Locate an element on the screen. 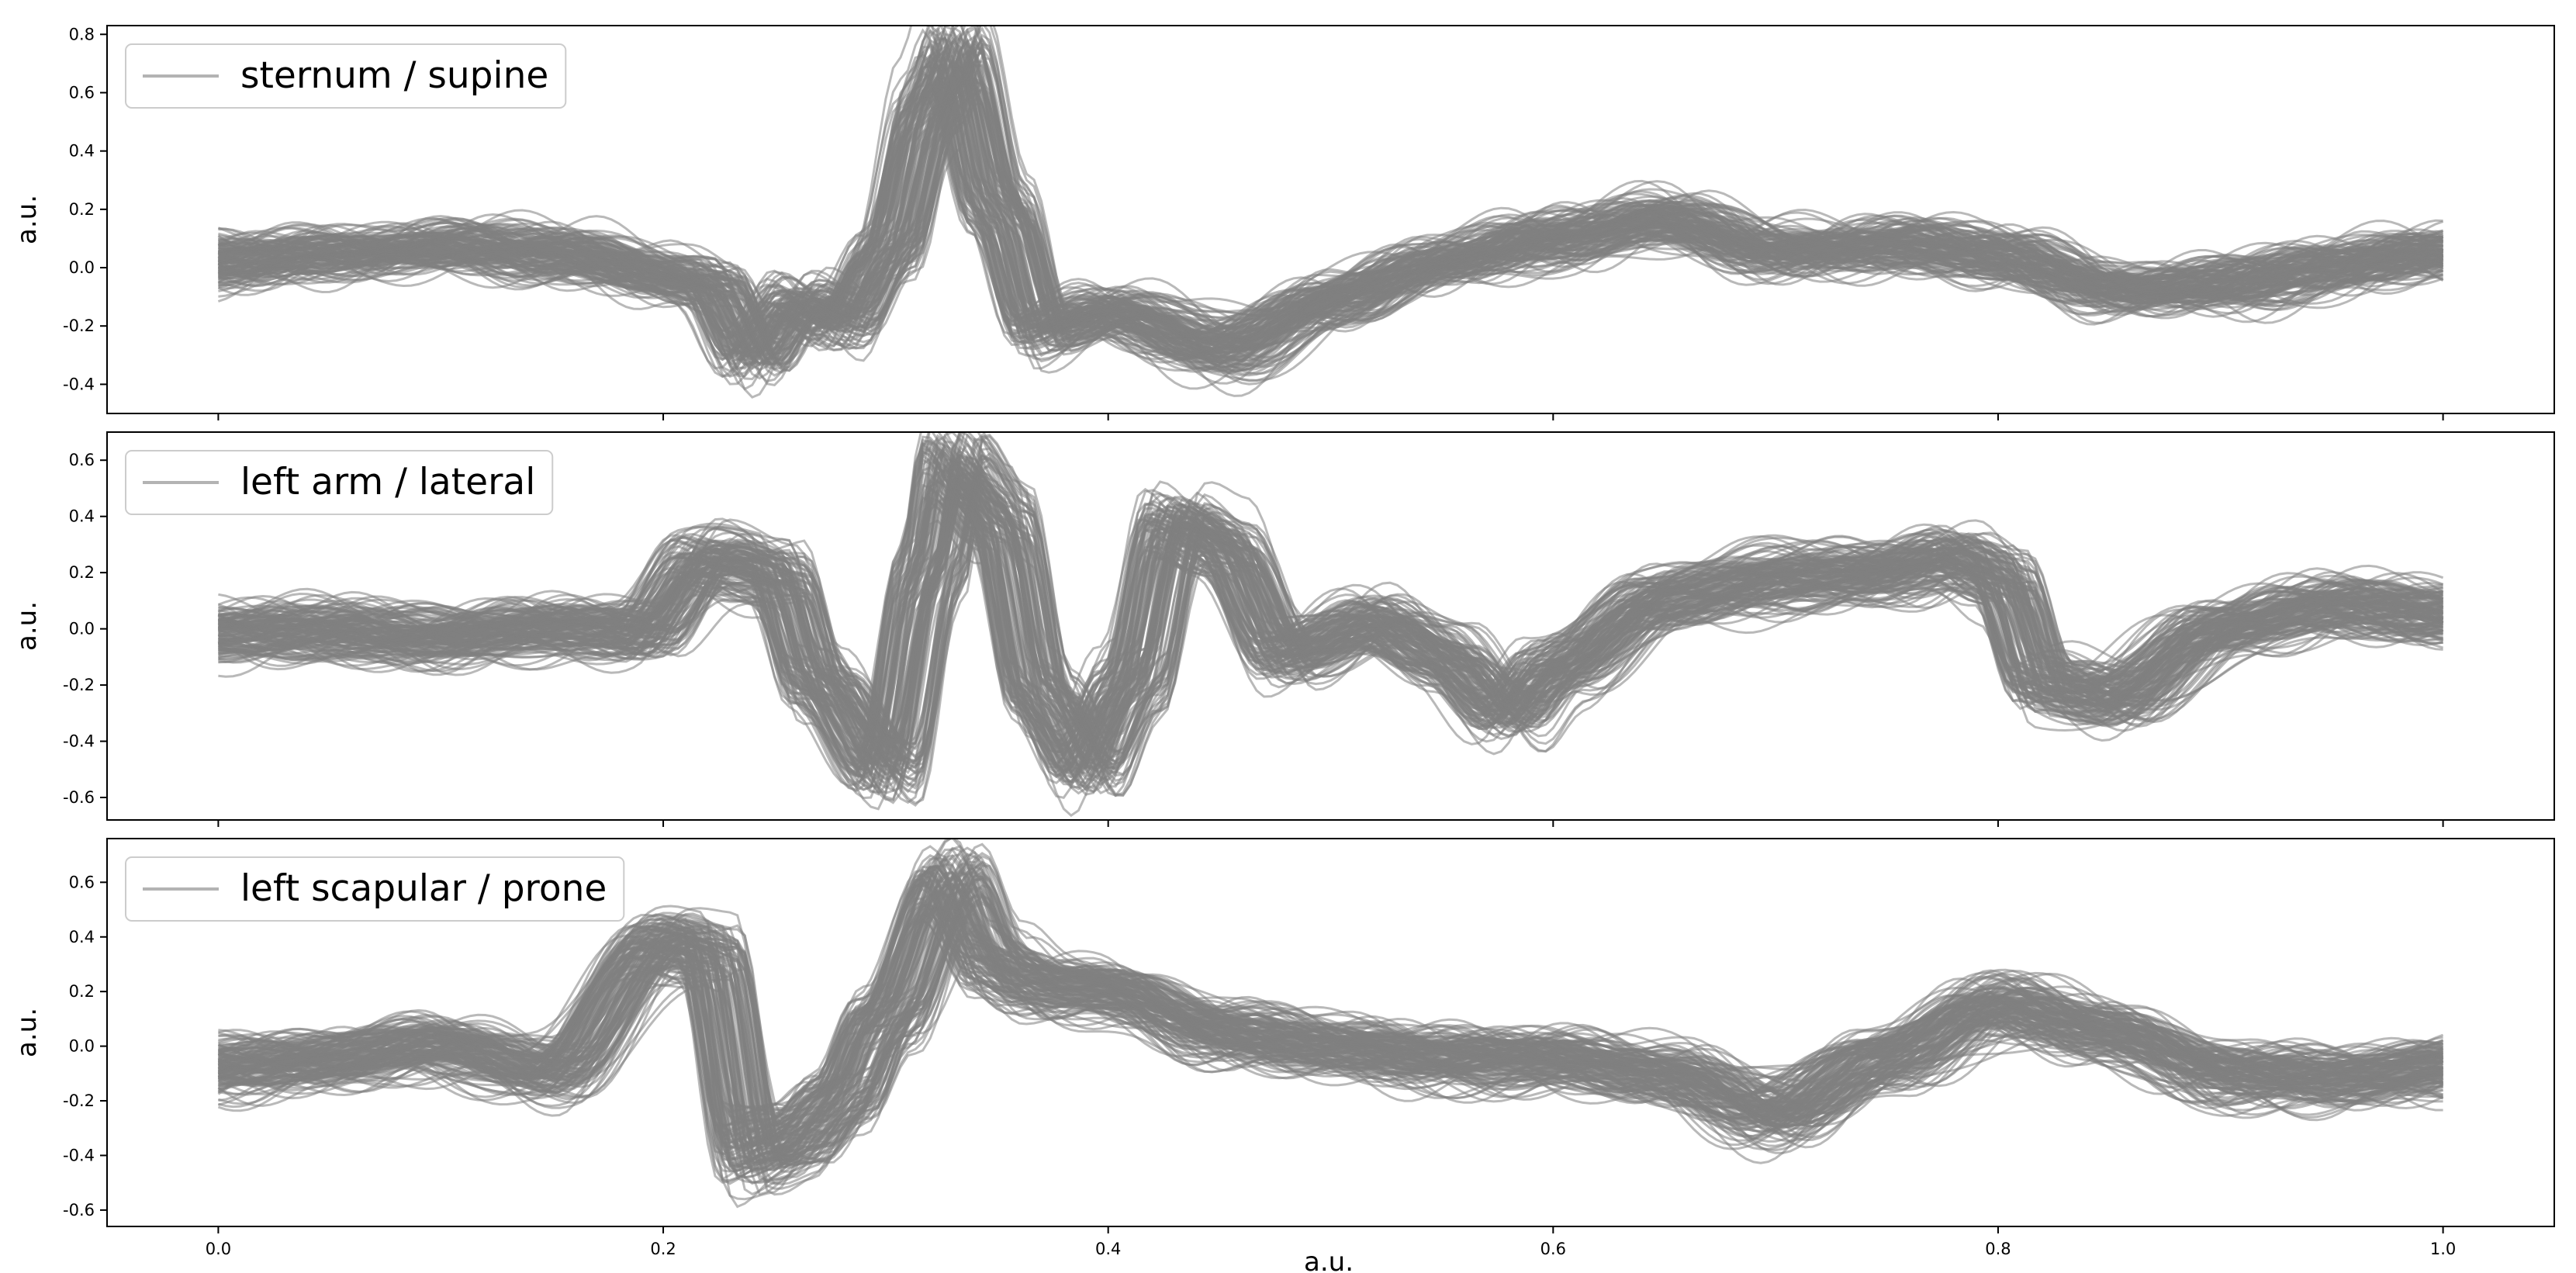  x-tick-label: 0.2 is located at coordinates (663, 1249).